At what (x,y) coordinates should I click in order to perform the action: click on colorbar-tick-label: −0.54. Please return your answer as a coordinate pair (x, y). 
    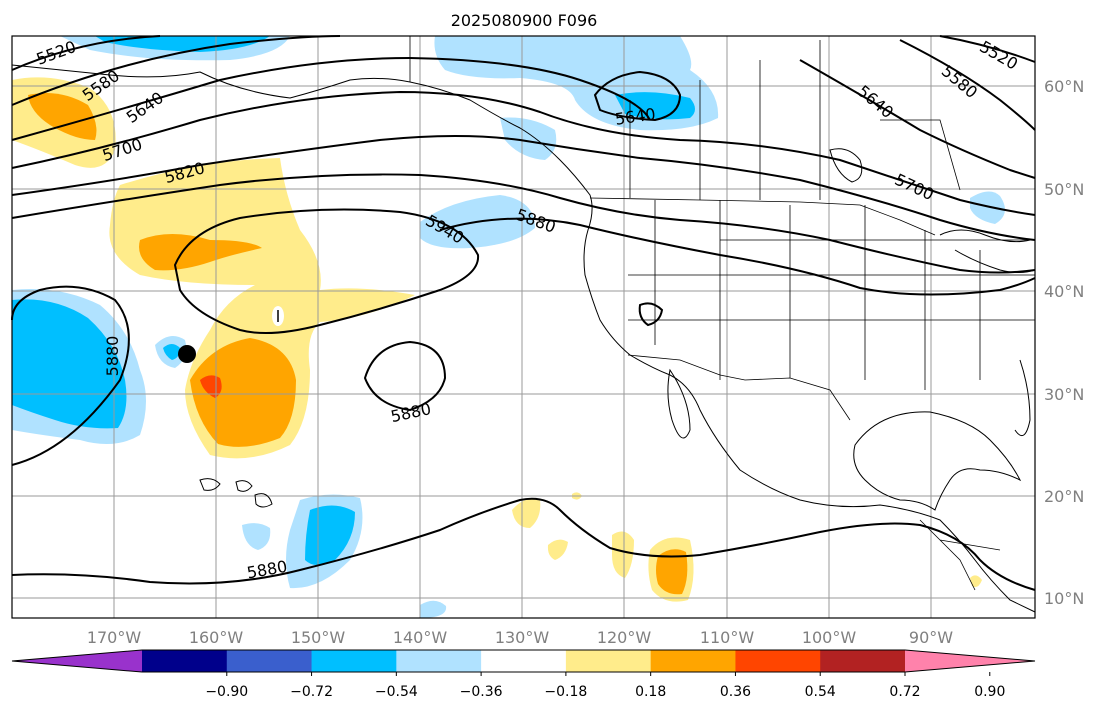
    Looking at the image, I should click on (396, 692).